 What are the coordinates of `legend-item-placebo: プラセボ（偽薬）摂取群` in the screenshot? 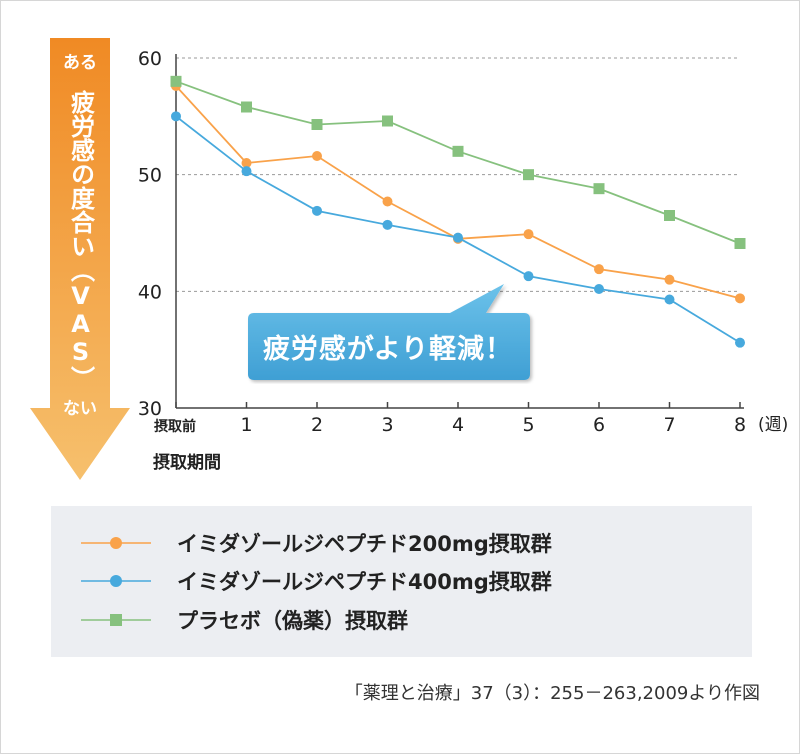 It's located at (244, 620).